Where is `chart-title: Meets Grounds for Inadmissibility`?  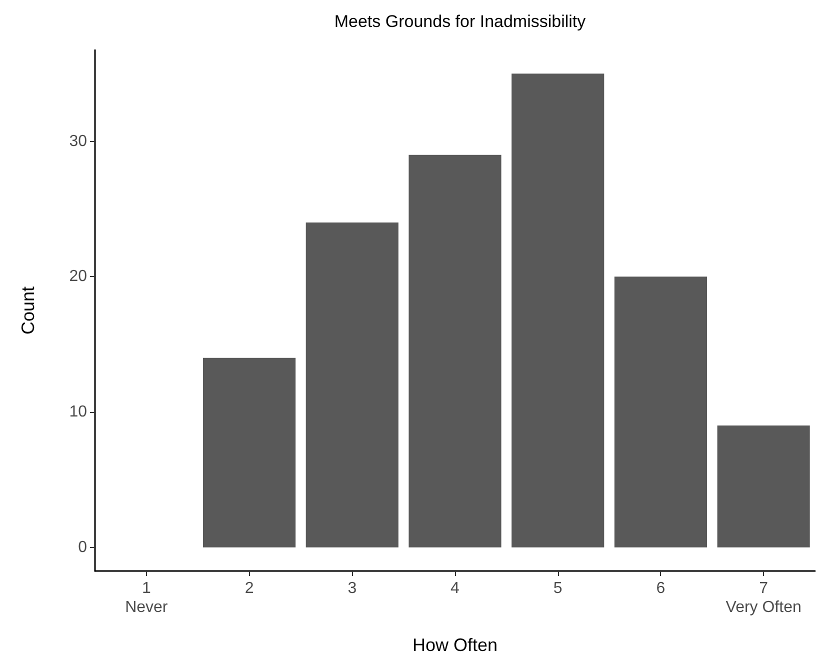
chart-title: Meets Grounds for Inadmissibility is located at coordinates (460, 21).